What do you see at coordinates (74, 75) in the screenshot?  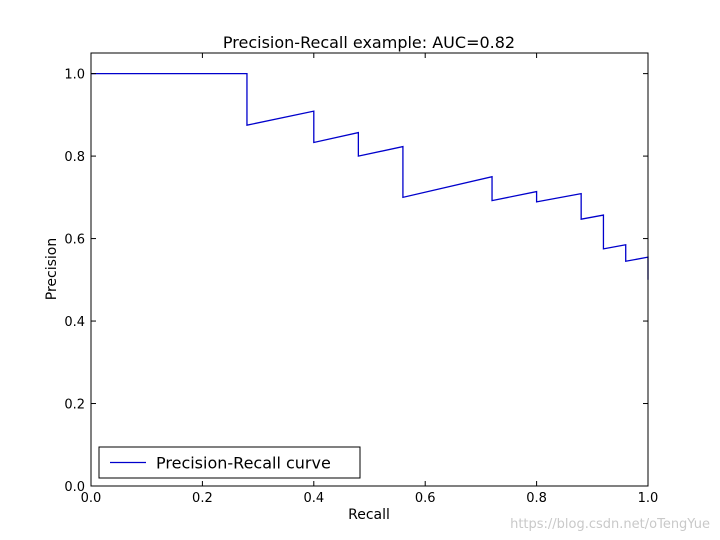 I see `y-tick-label: 1.0` at bounding box center [74, 75].